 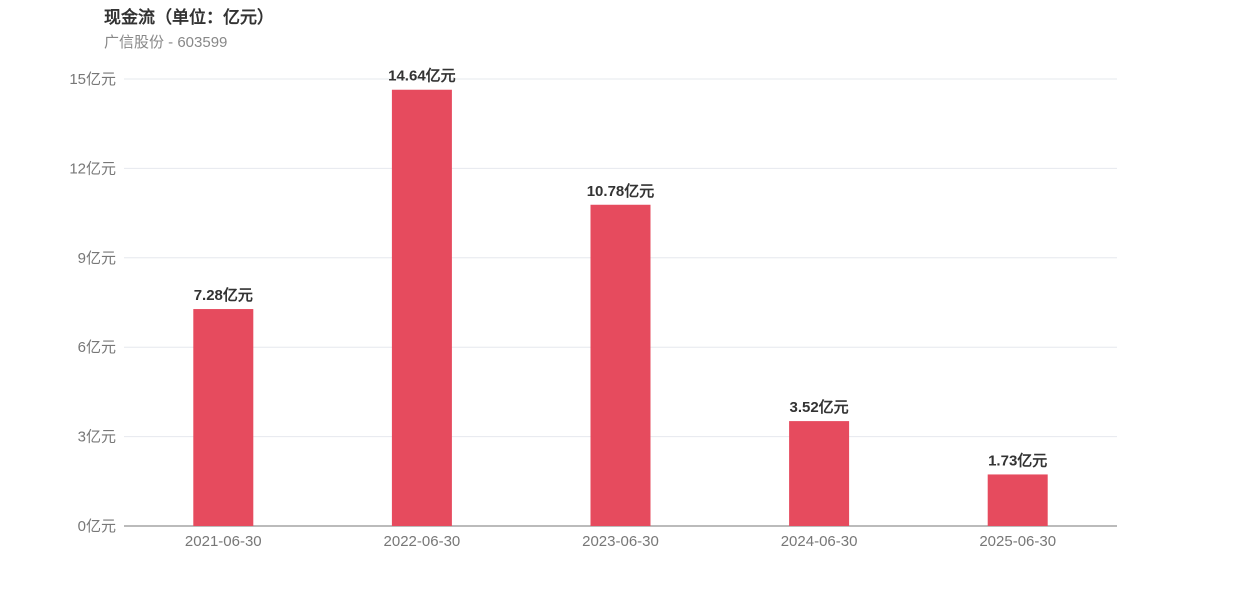 What do you see at coordinates (223, 541) in the screenshot?
I see `x-tick-label: 2021-06-30` at bounding box center [223, 541].